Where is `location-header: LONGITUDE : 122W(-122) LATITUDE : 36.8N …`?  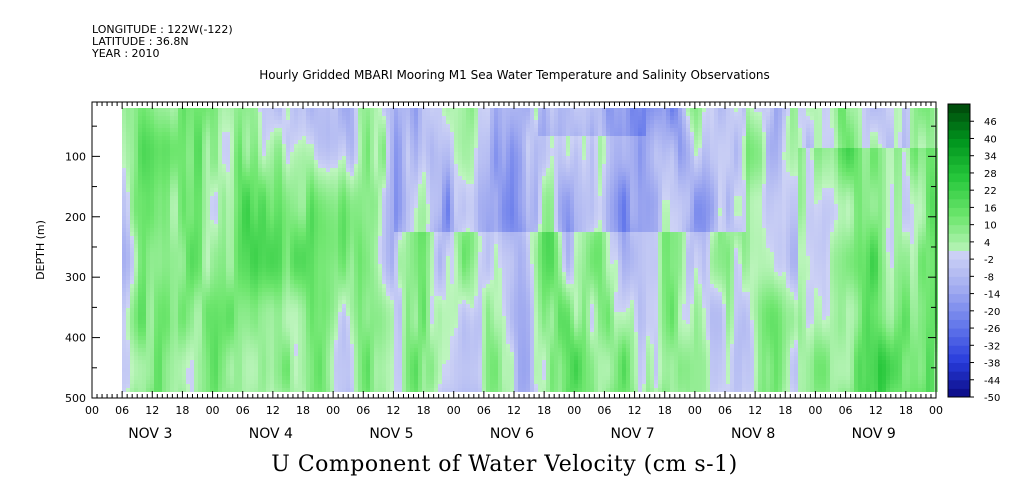
location-header: LONGITUDE : 122W(-122) LATITUDE : 36.8N … is located at coordinates (162, 42).